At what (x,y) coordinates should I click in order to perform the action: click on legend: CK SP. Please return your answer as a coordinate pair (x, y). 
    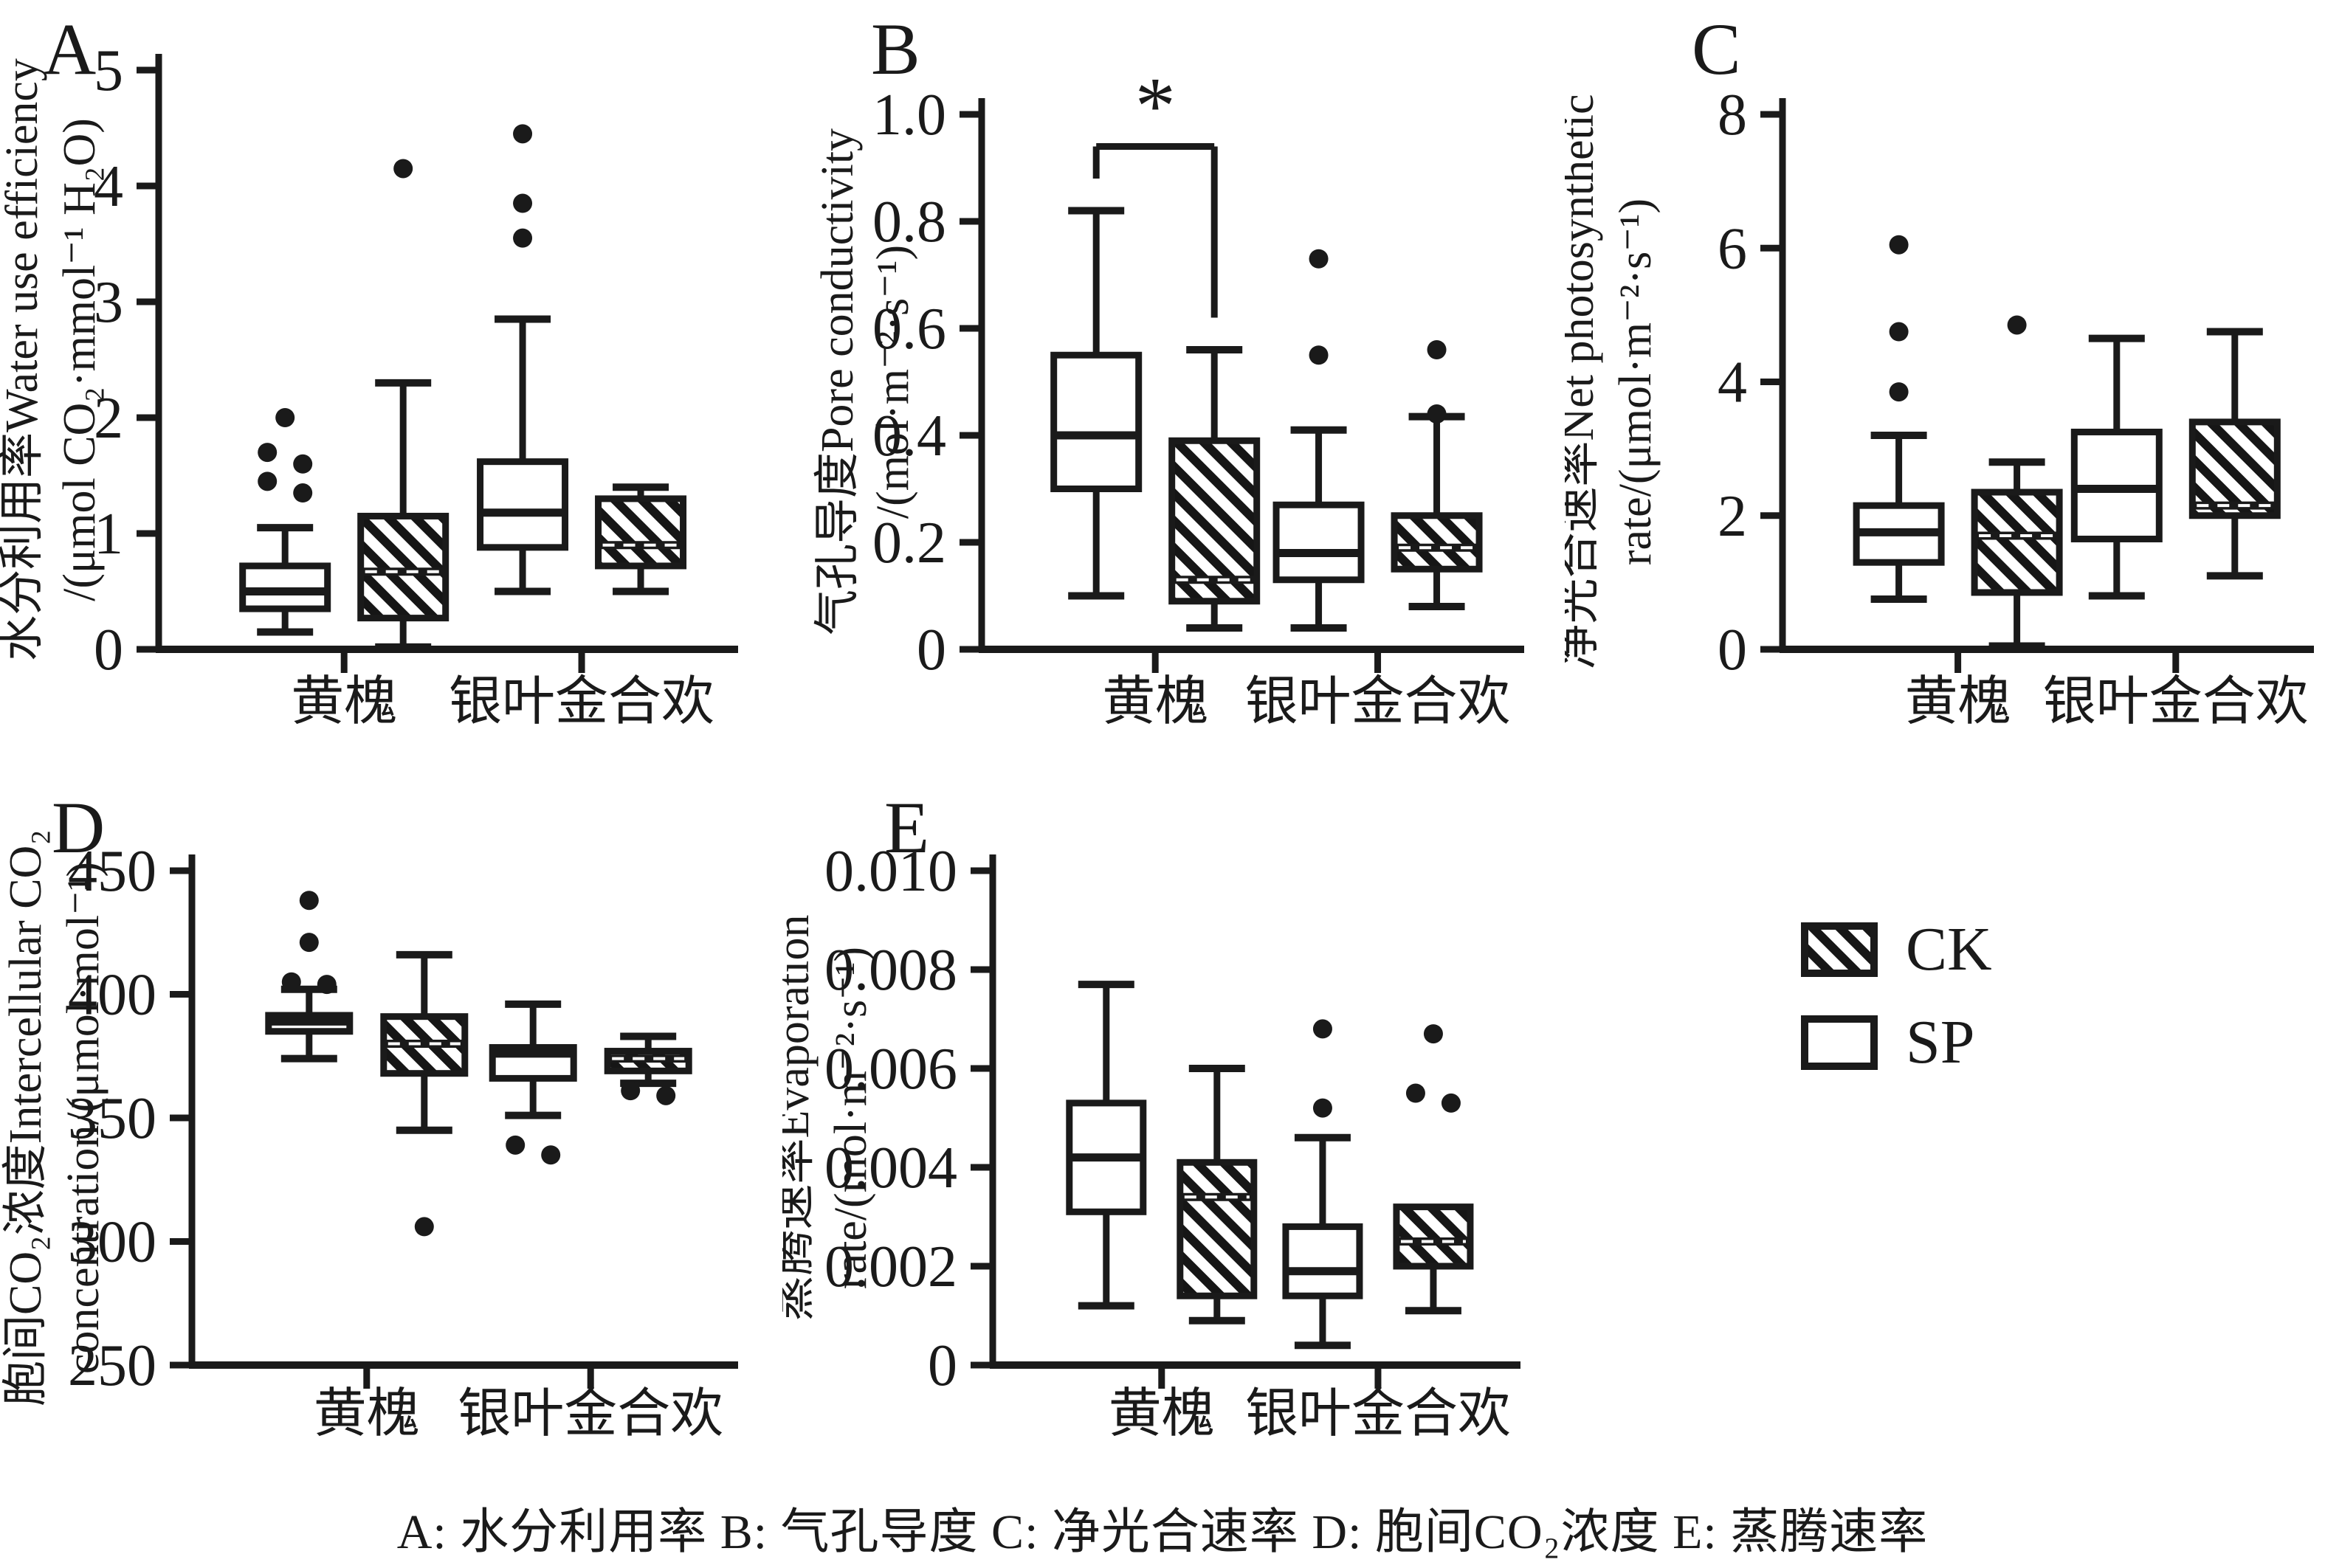
    Looking at the image, I should click on (1897, 996).